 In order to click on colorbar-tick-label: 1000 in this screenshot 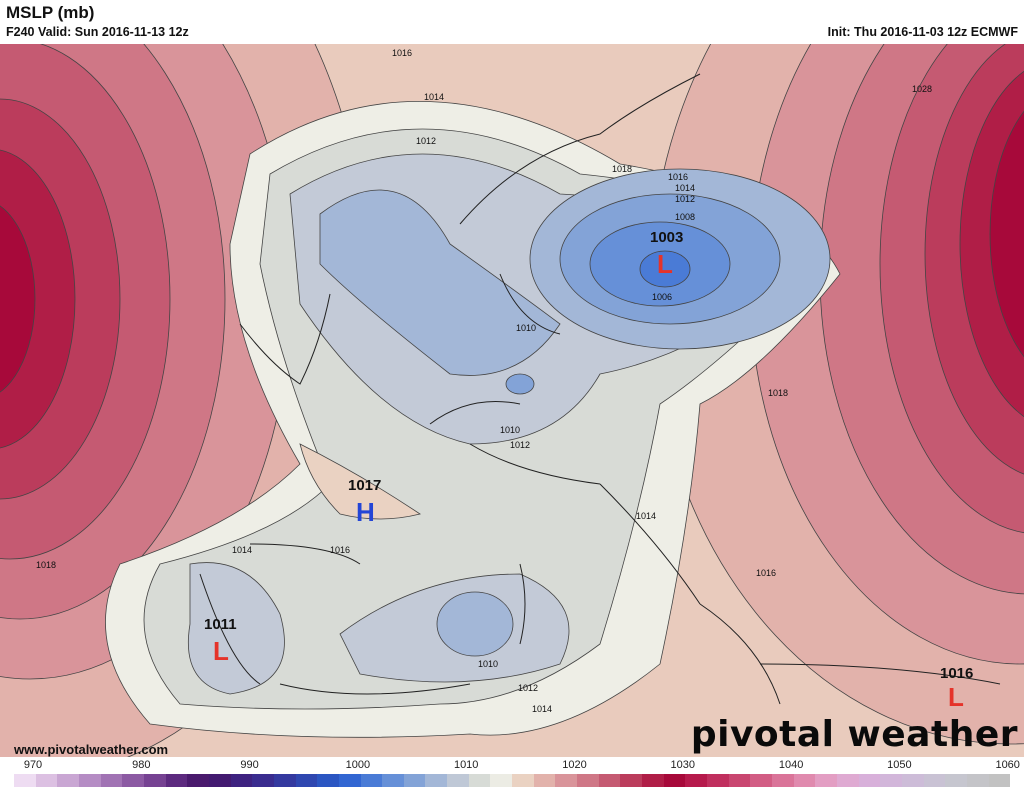, I will do `click(358, 765)`.